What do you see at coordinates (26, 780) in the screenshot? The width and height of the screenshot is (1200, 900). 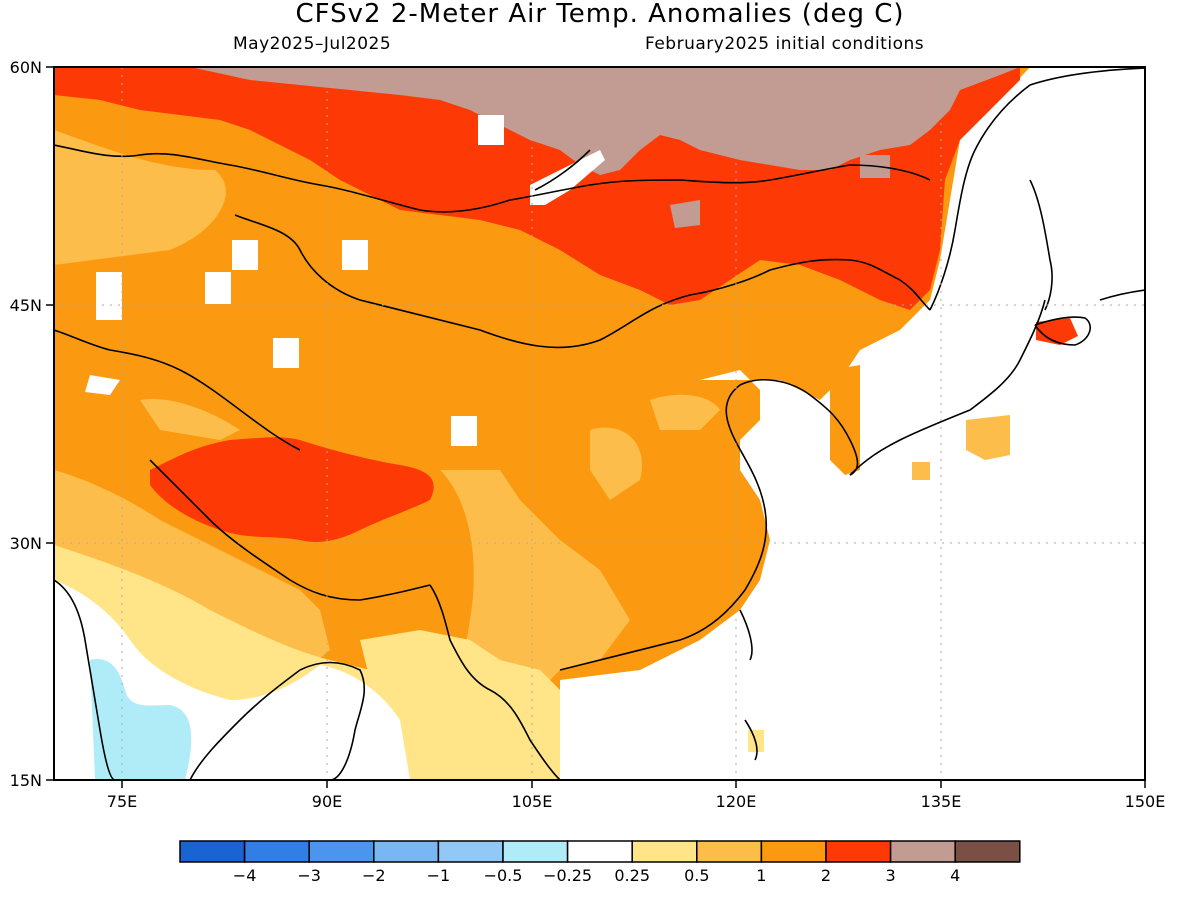 I see `lat-label-15n: 15N` at bounding box center [26, 780].